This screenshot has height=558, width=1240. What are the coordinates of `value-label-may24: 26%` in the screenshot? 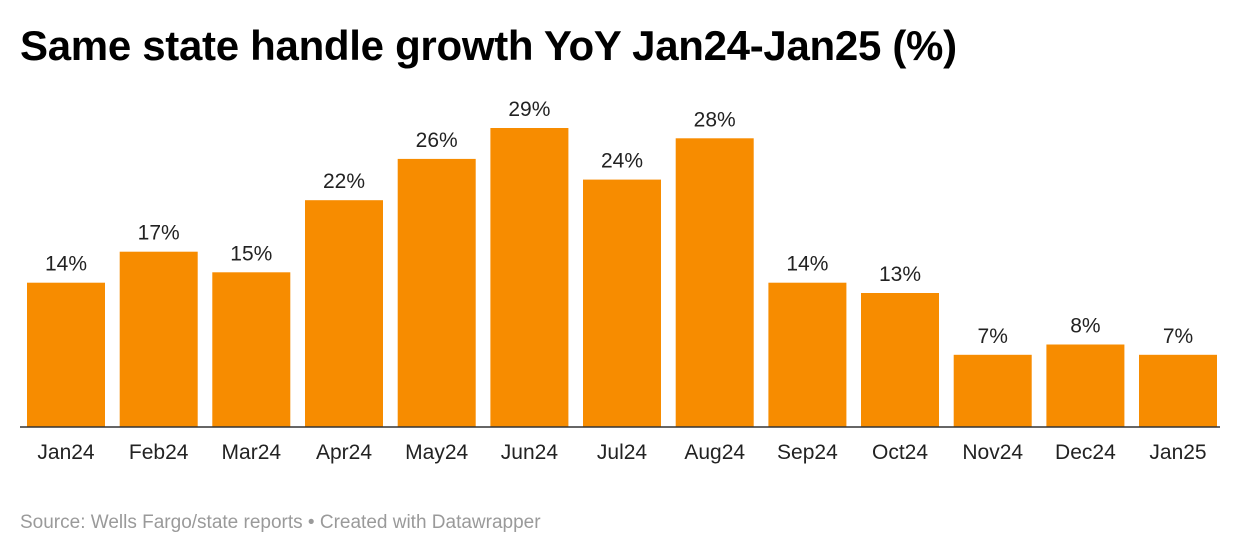 It's located at (437, 140).